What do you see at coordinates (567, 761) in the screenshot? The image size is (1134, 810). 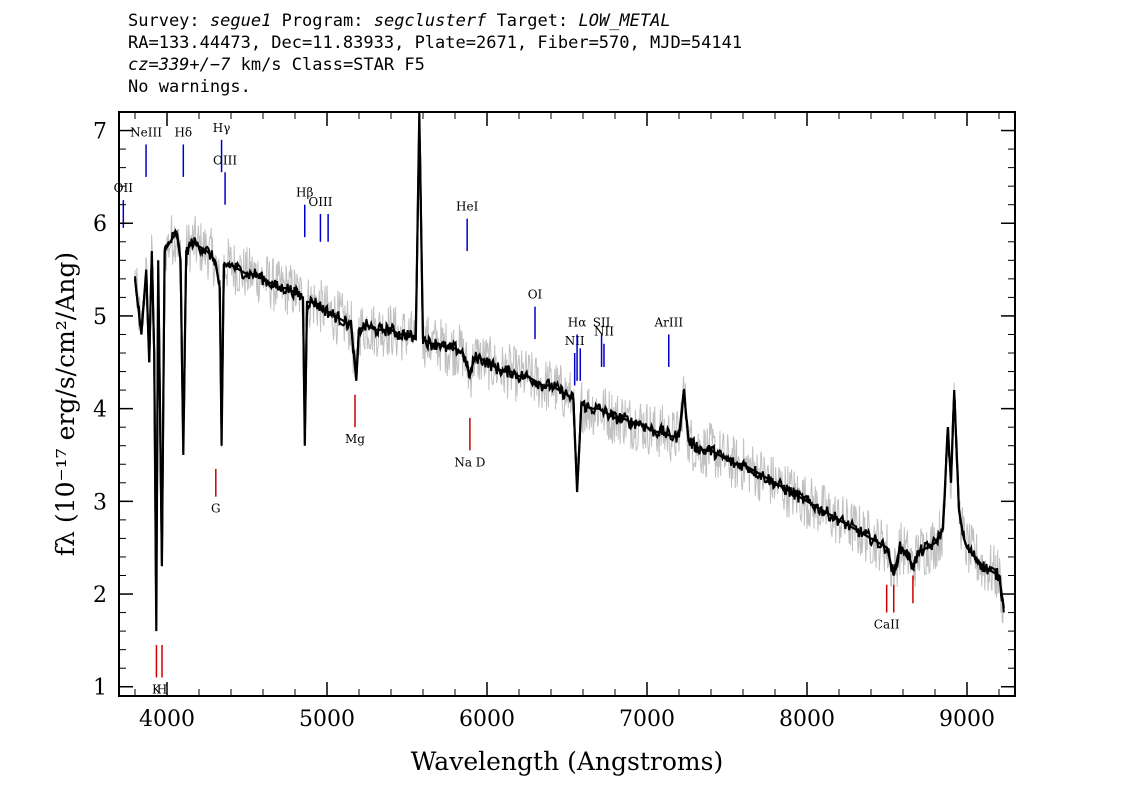 I see `x-axis-title: Wavelength (Angstroms)` at bounding box center [567, 761].